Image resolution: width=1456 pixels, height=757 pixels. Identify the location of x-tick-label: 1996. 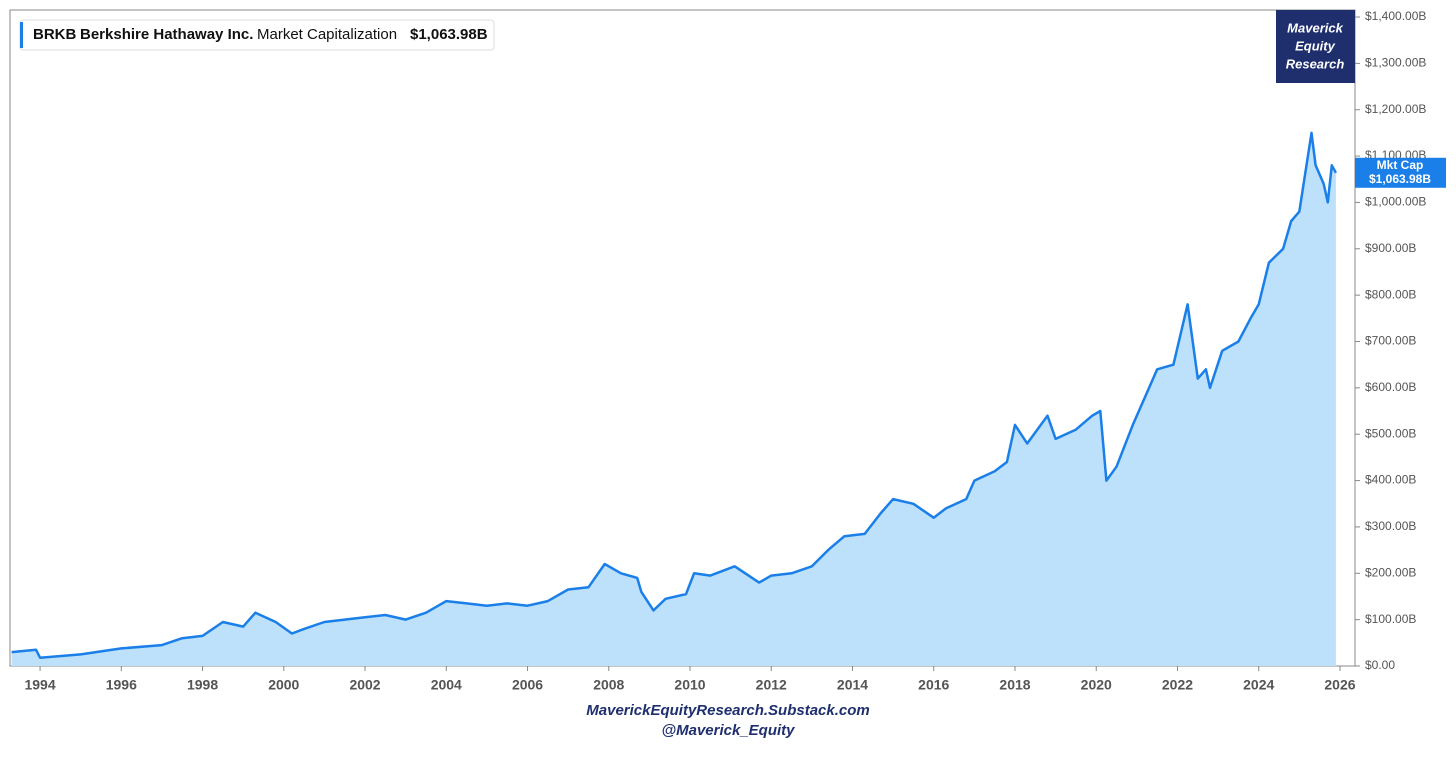
(121, 685).